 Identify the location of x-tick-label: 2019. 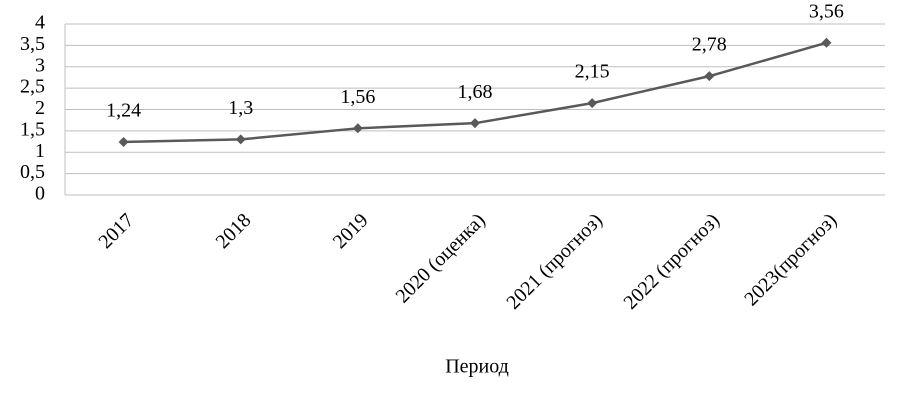
(351, 231).